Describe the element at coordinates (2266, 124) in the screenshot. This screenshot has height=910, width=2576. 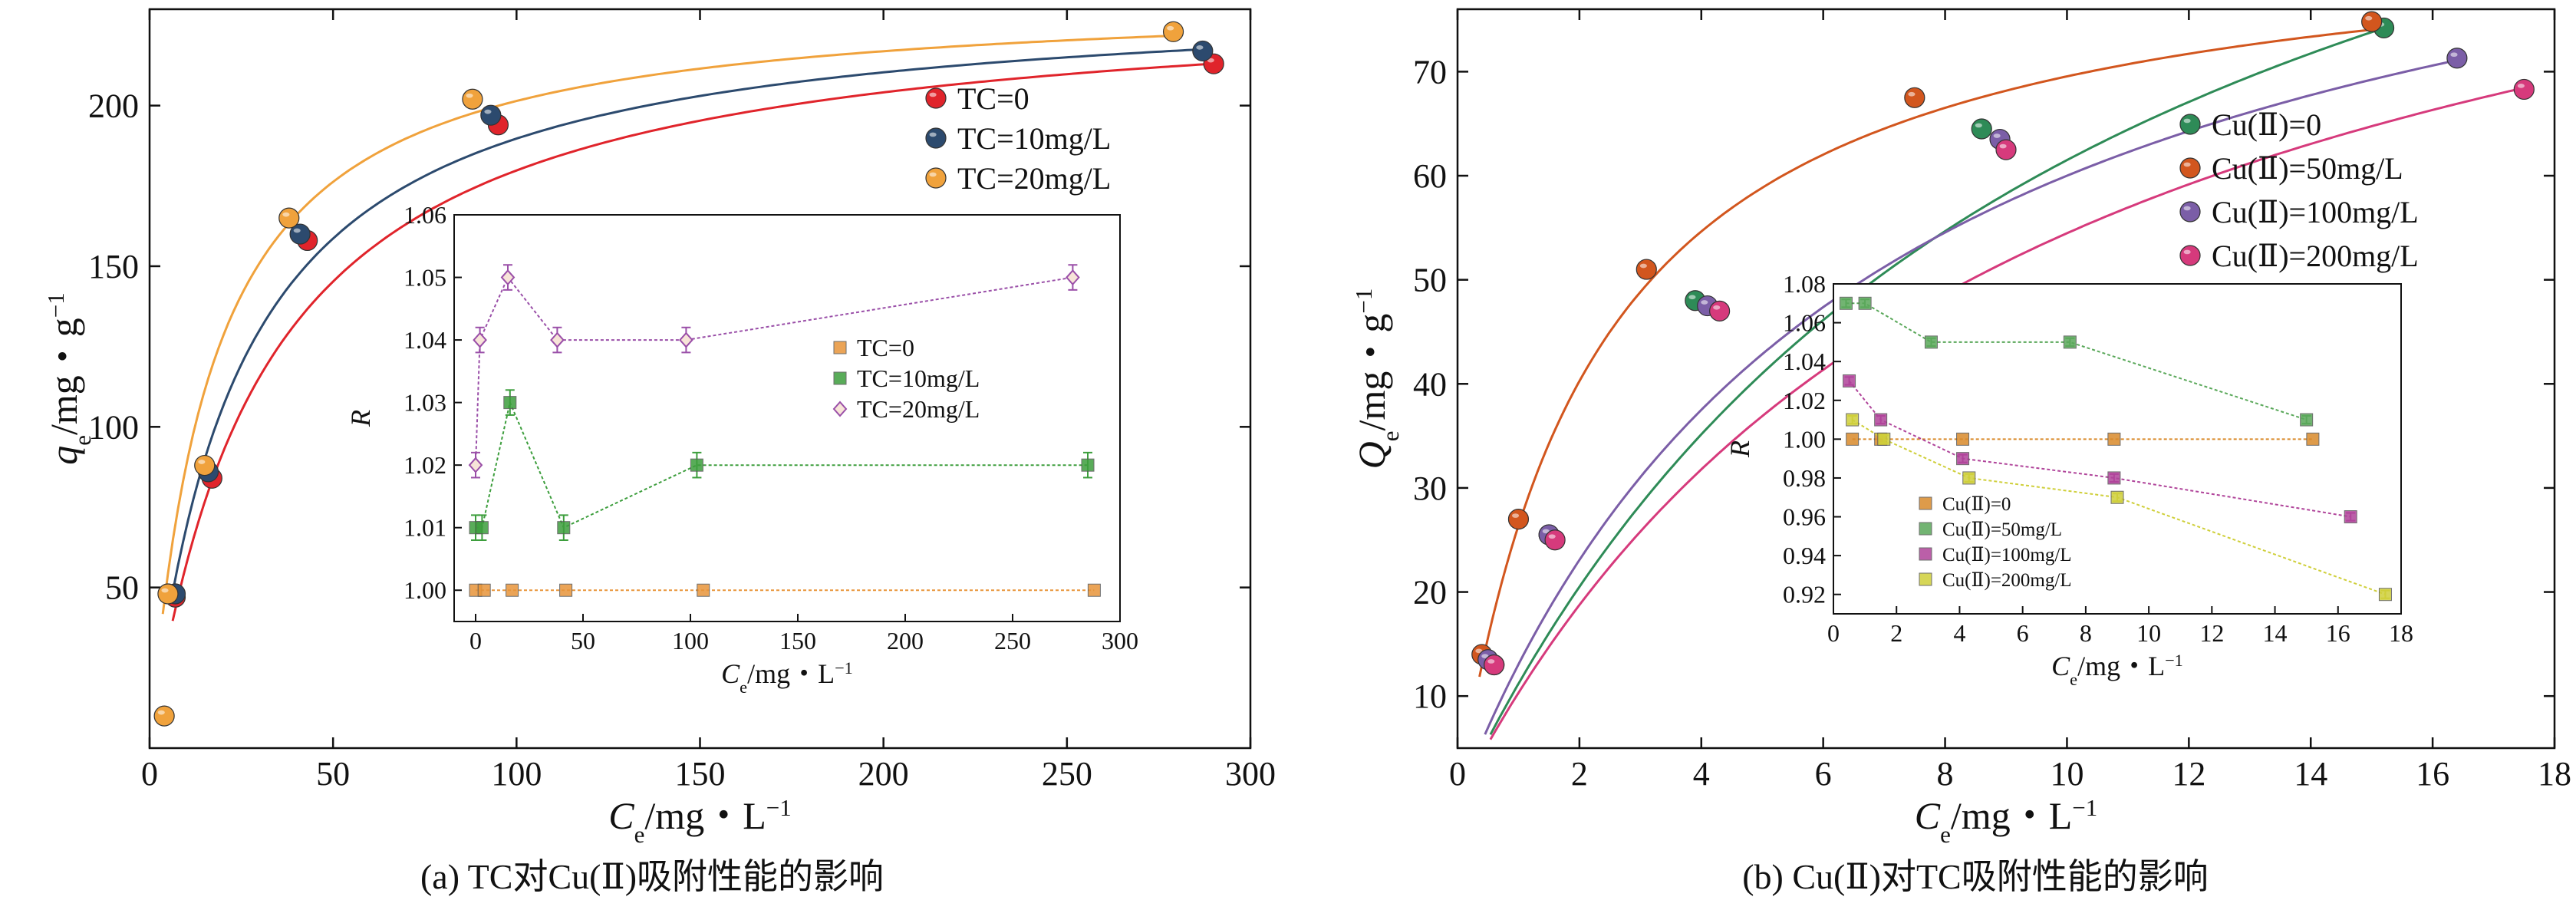
I see `legend-label-0: Cu(Ⅱ)=0` at that location.